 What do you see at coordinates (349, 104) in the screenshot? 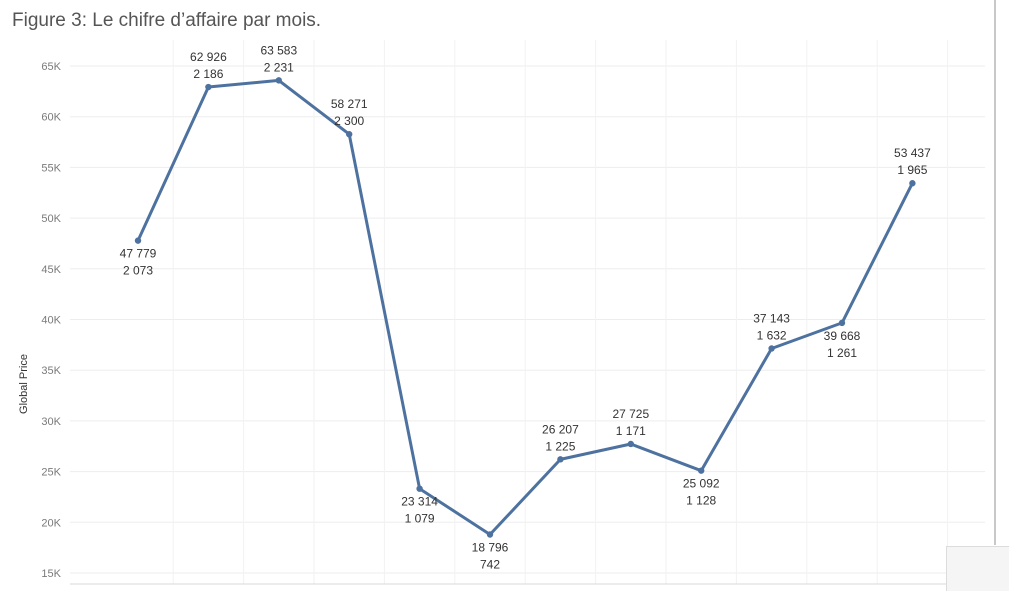
I see `data-label-value: 58 271` at bounding box center [349, 104].